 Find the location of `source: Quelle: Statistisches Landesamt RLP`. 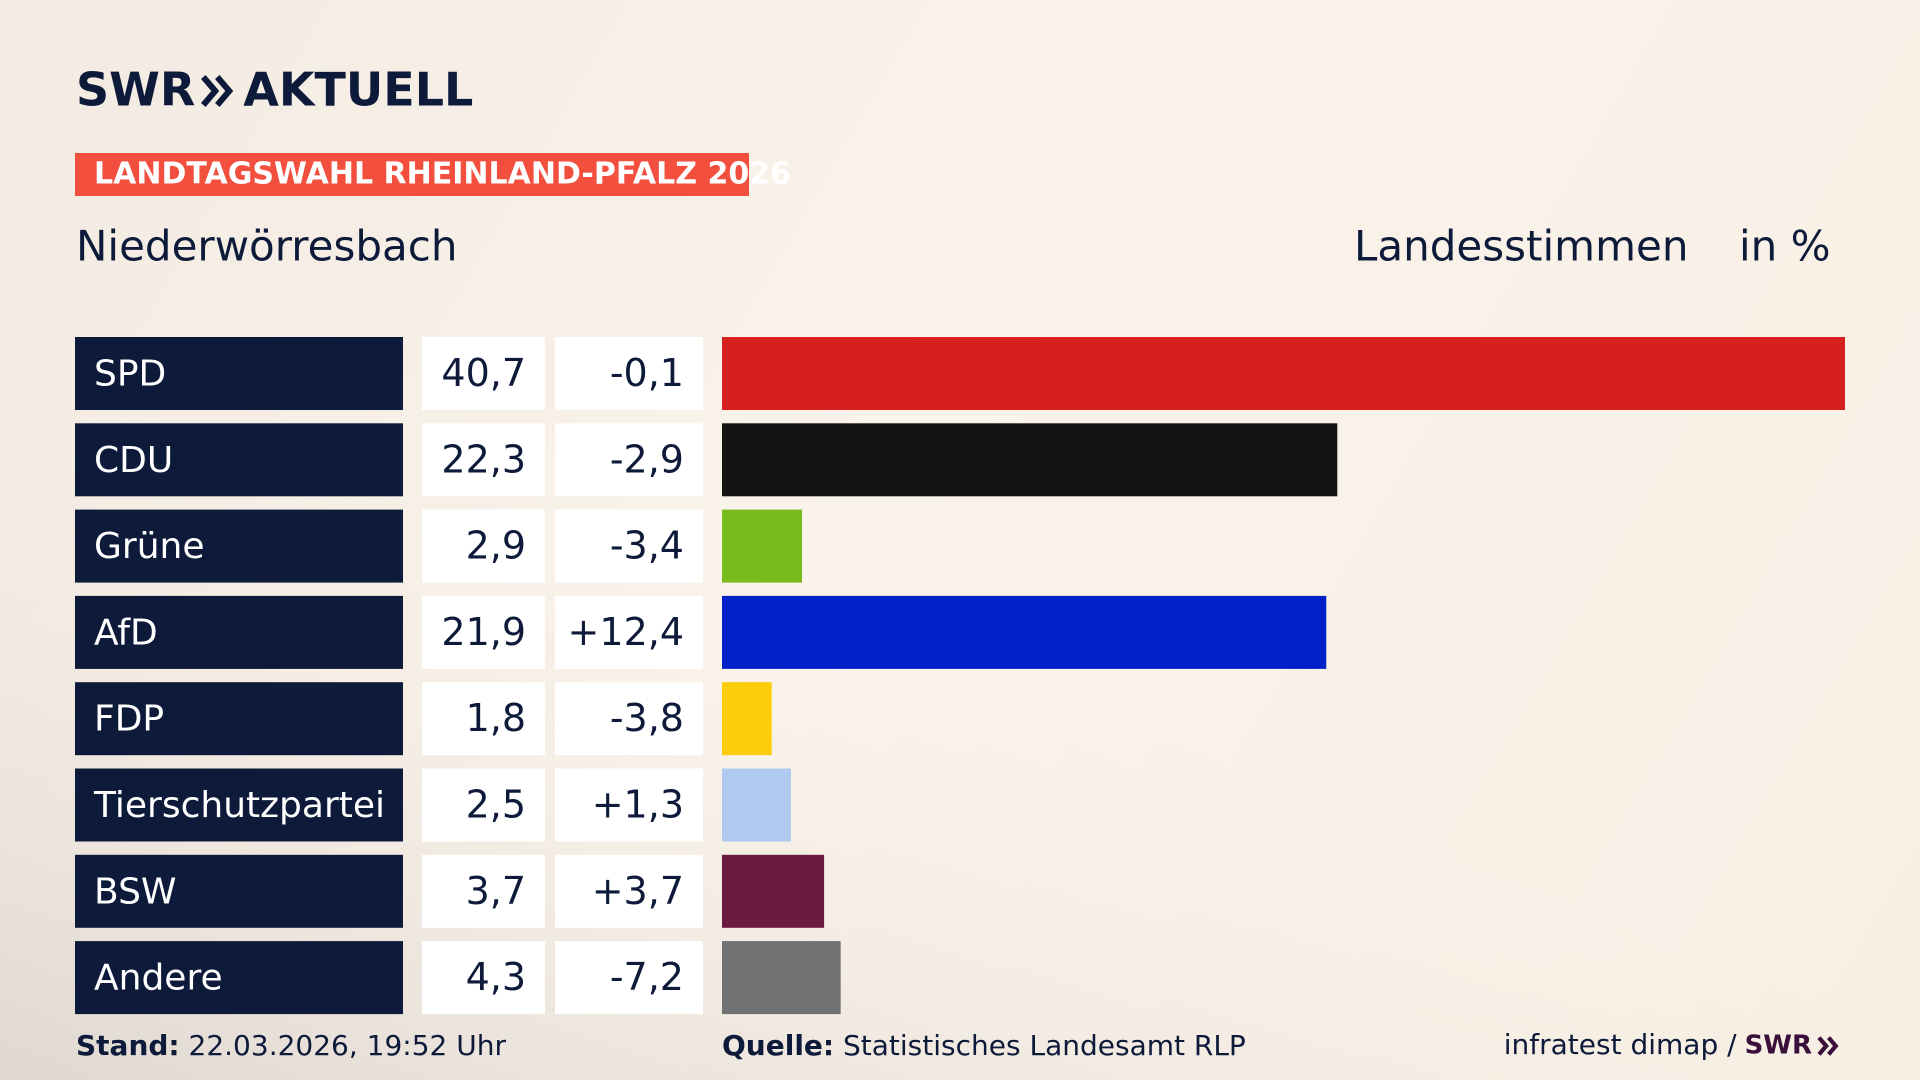

source: Quelle: Statistisches Landesamt RLP is located at coordinates (984, 1045).